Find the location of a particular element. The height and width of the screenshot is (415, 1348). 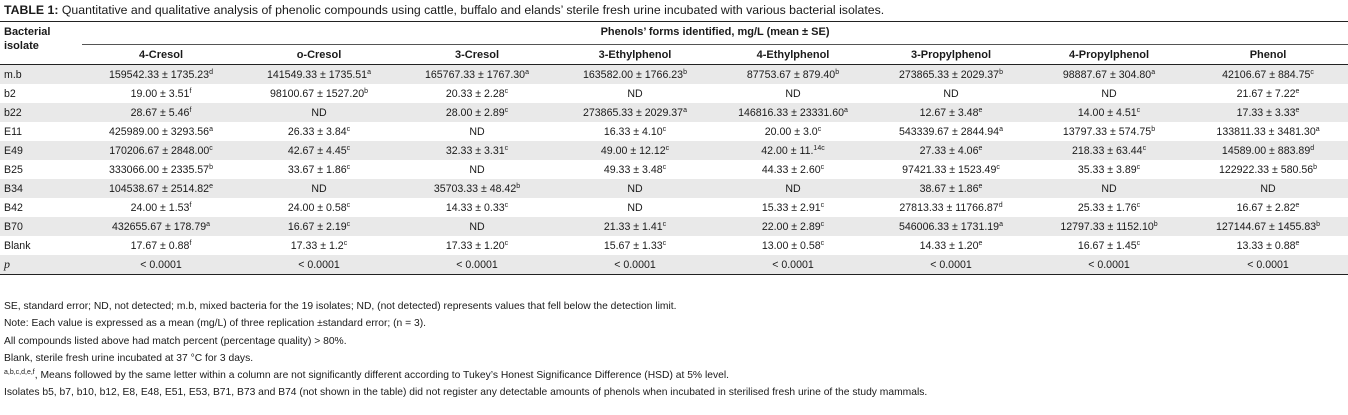

isolate-cell: B42 is located at coordinates (41, 207).